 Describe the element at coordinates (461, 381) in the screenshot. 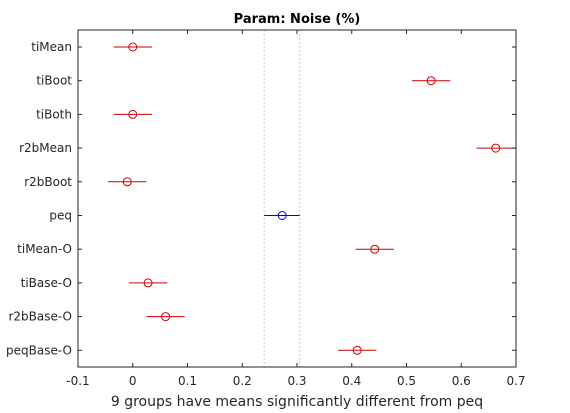

I see `x-tick-label: 0.6` at that location.